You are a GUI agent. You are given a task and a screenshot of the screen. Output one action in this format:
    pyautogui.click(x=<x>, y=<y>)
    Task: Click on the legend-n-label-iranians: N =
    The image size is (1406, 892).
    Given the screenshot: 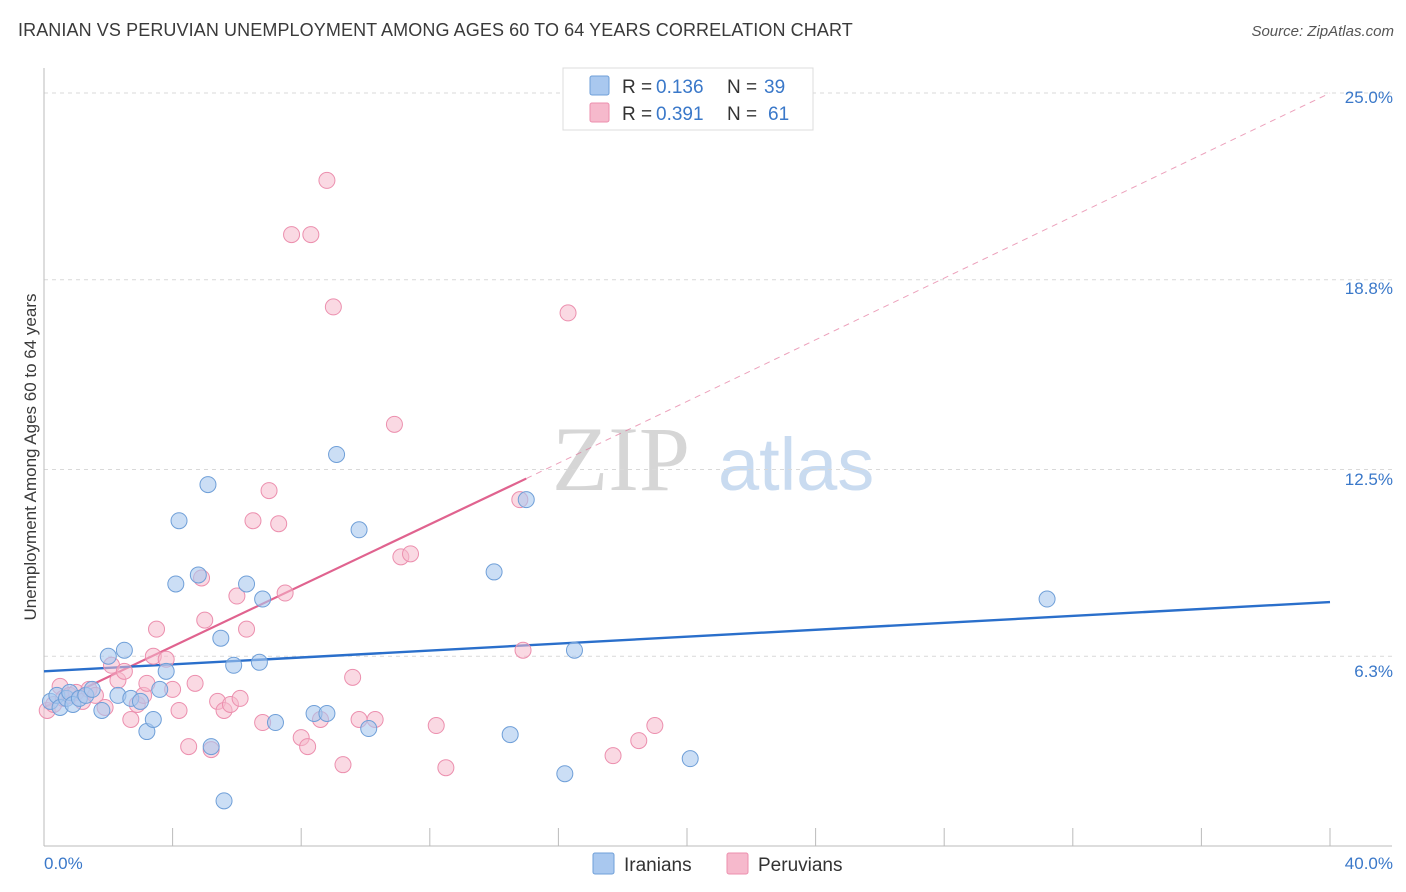 What is the action you would take?
    pyautogui.click(x=742, y=87)
    